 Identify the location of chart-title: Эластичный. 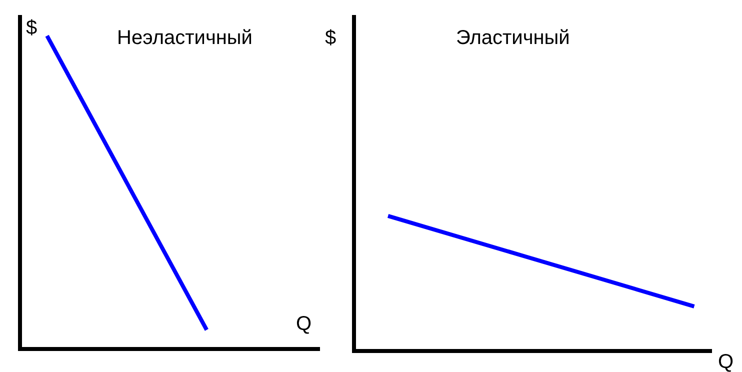
(513, 38).